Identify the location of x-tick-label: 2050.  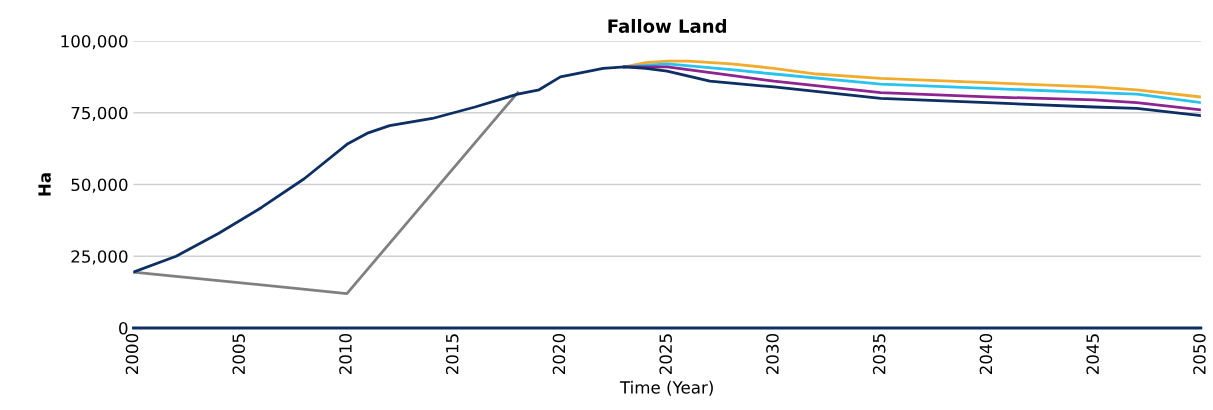
(1199, 354).